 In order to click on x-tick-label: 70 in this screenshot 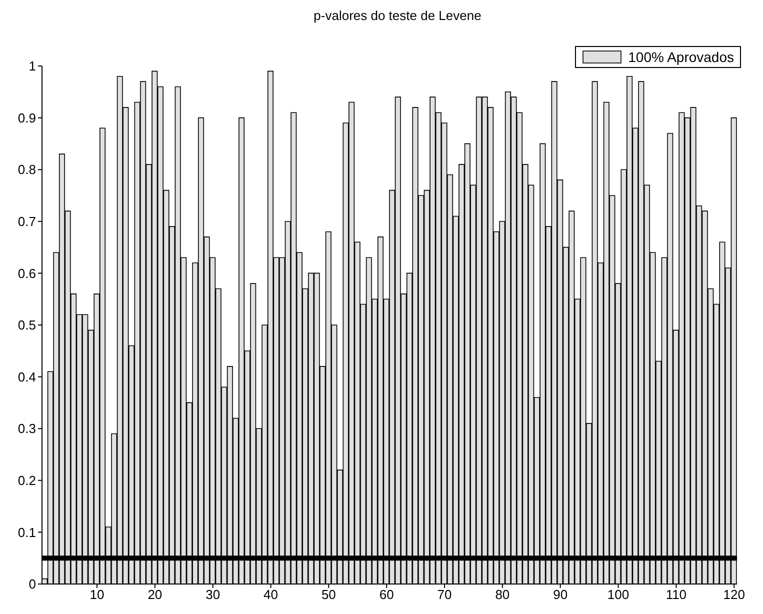, I will do `click(444, 594)`.